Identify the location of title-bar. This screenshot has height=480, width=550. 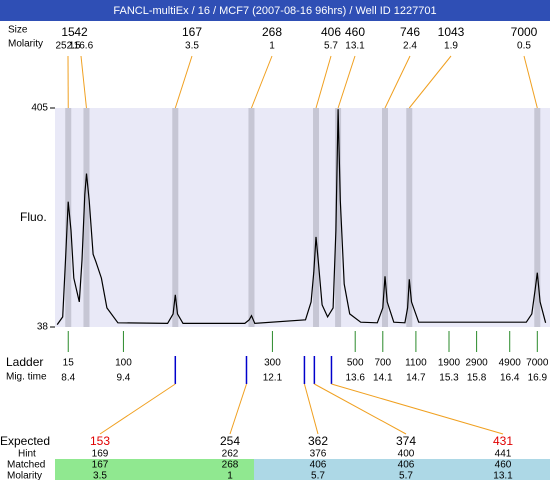
(275, 10).